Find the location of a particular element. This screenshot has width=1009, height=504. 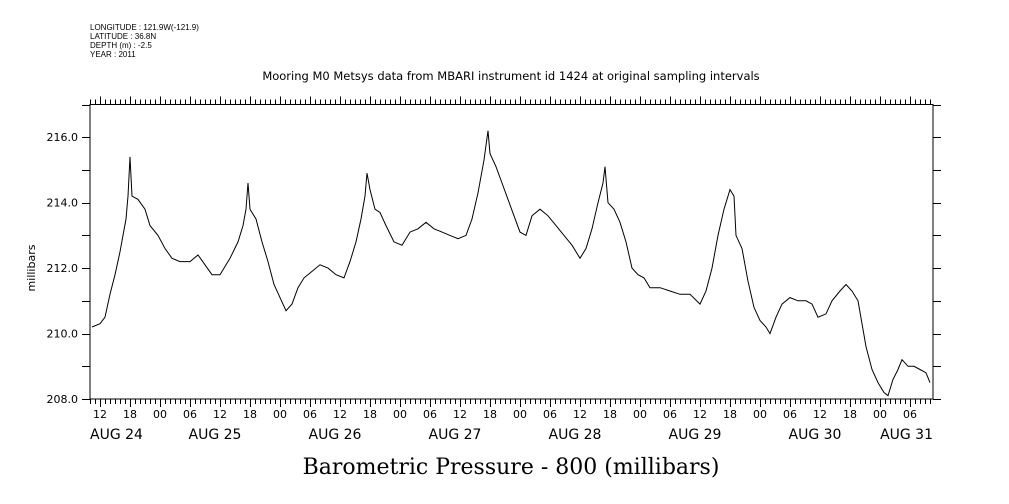

day-label: AUG 29 is located at coordinates (695, 435).